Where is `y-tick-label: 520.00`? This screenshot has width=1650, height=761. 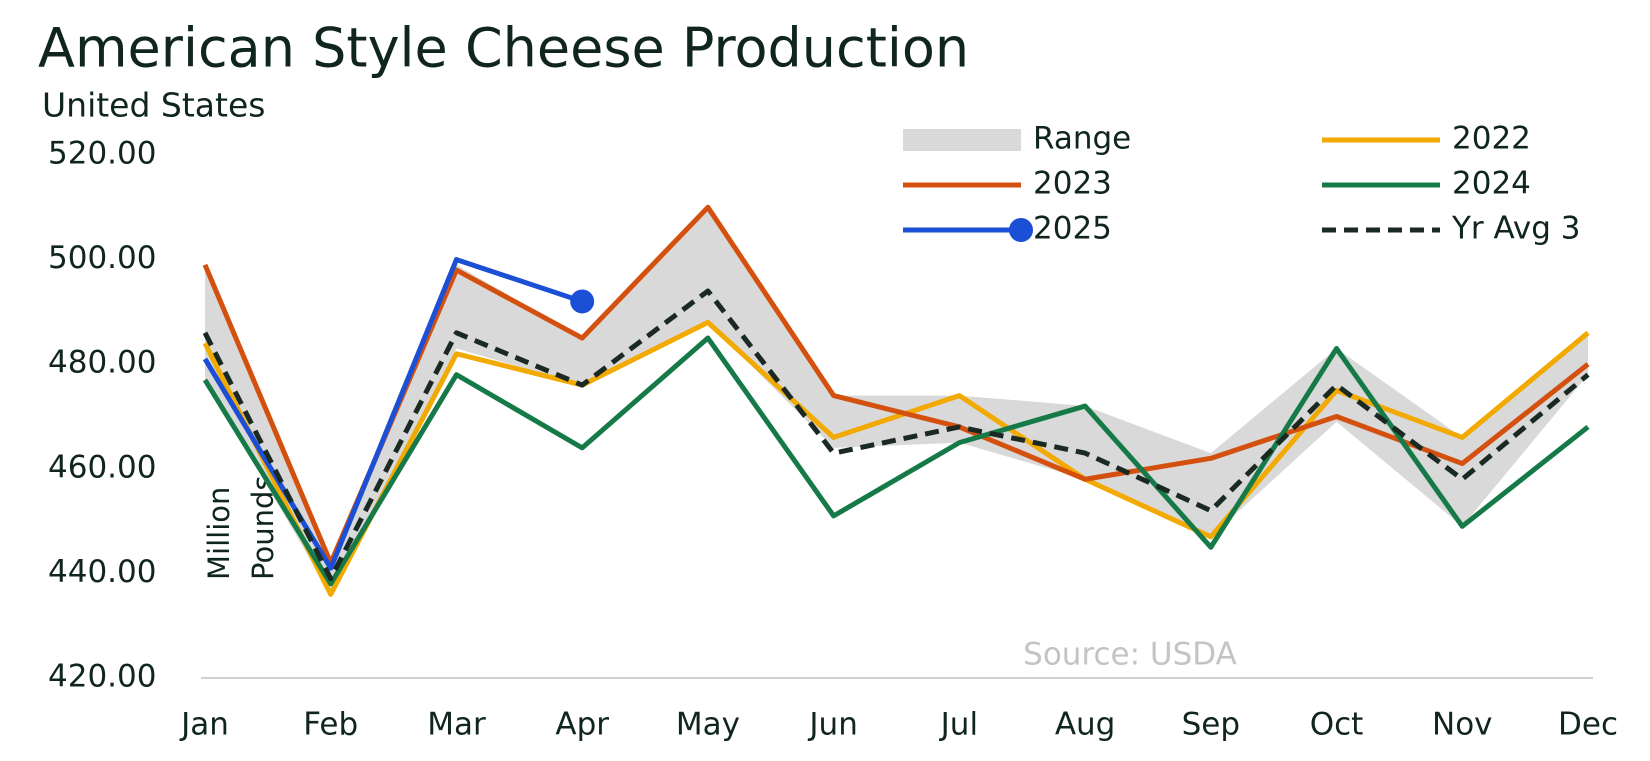
y-tick-label: 520.00 is located at coordinates (102, 154).